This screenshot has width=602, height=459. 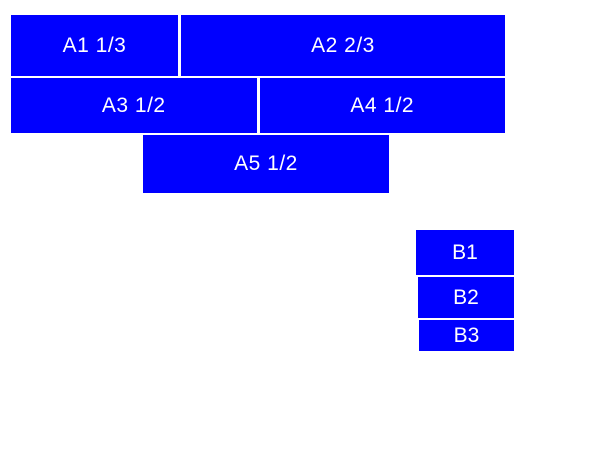 What do you see at coordinates (382, 105) in the screenshot?
I see `box-a4: A4 1/2` at bounding box center [382, 105].